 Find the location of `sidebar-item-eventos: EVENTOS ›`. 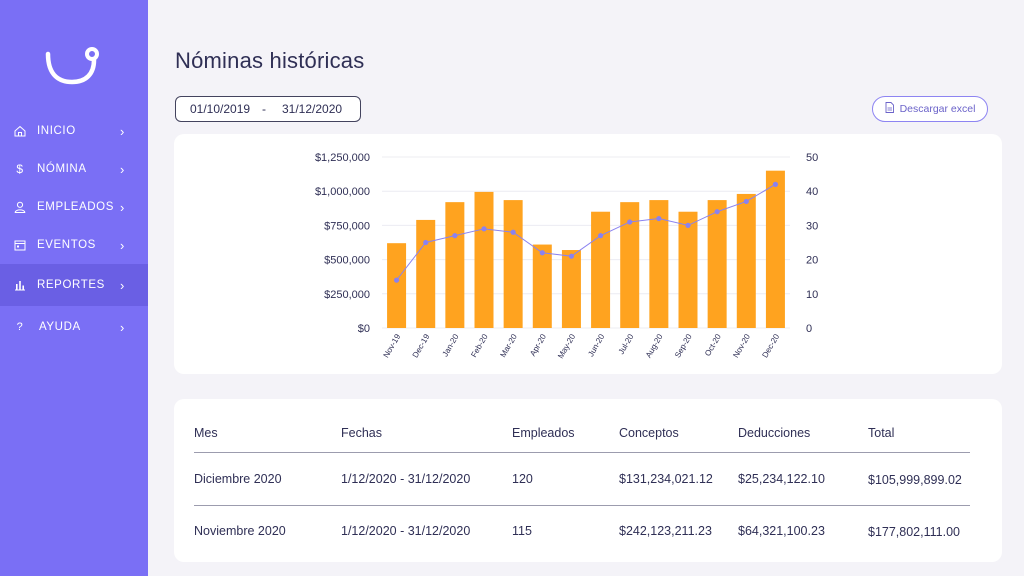

sidebar-item-eventos: EVENTOS › is located at coordinates (74, 245).